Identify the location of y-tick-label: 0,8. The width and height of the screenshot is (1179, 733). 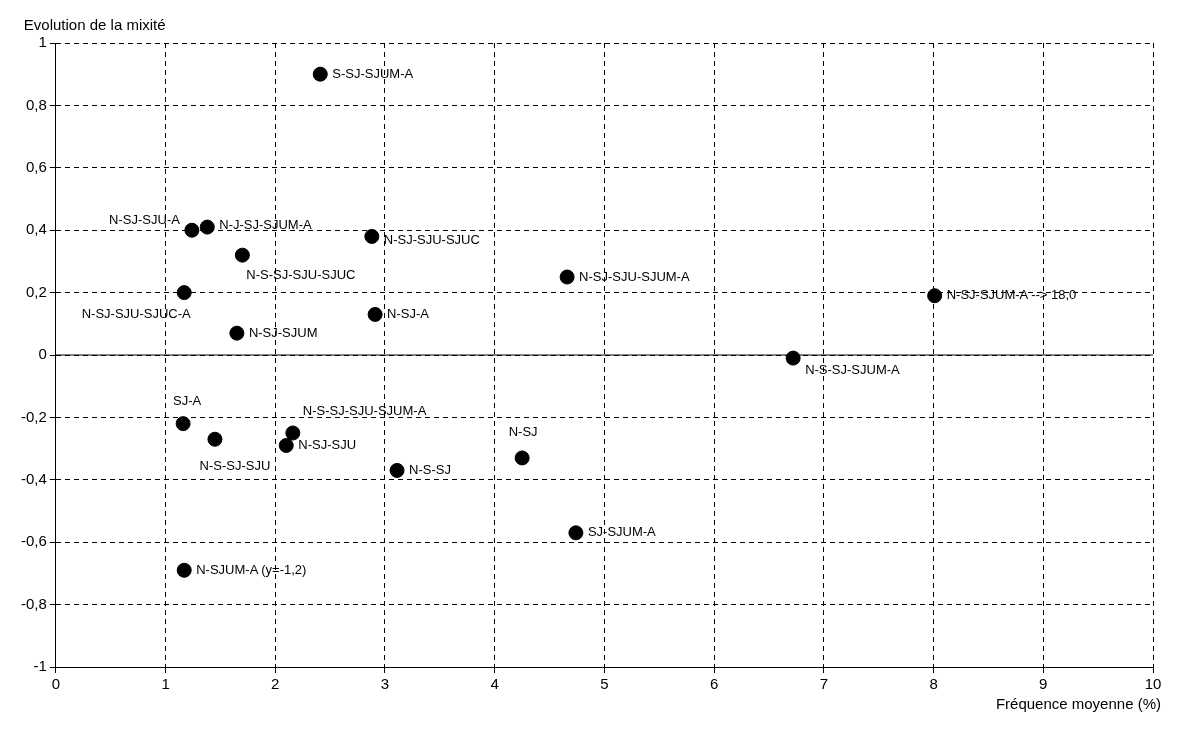
(36, 104).